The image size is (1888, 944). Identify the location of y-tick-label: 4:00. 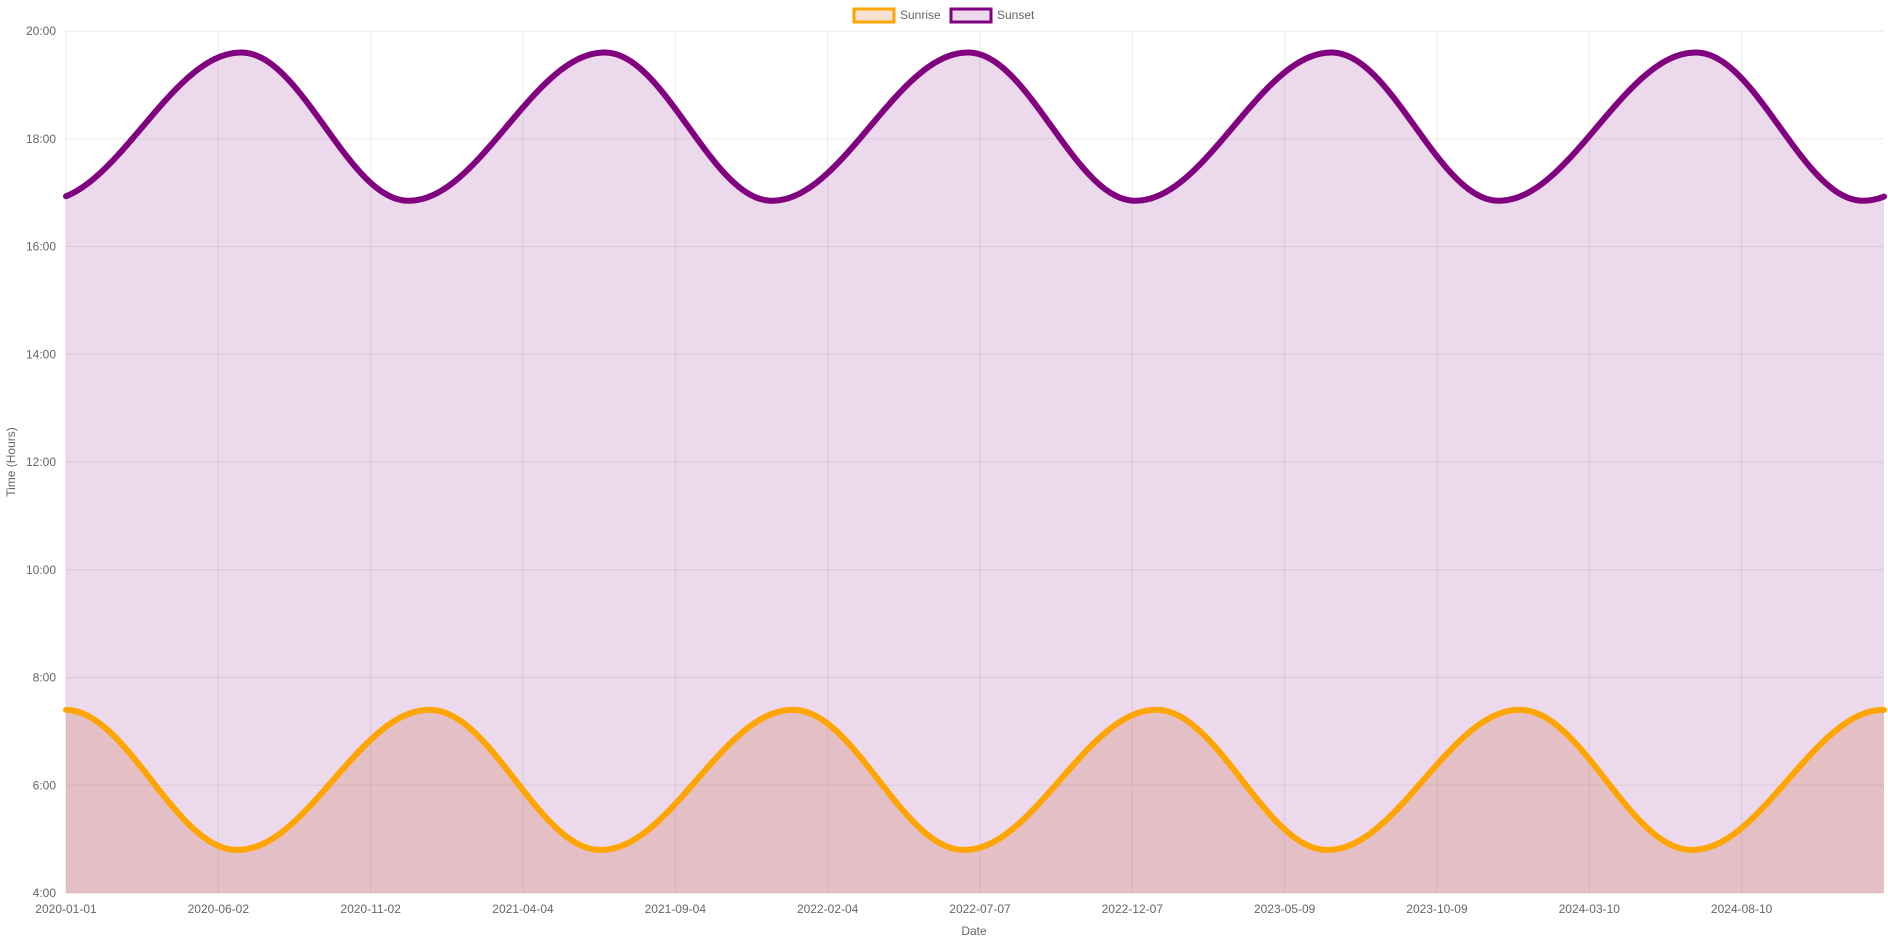
(45, 893).